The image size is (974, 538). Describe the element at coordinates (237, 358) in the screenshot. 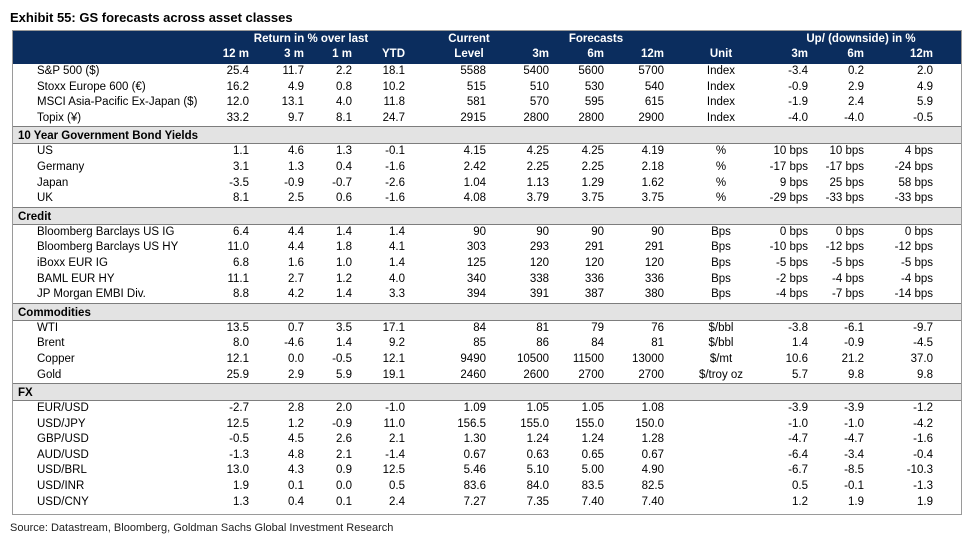

I see `cell-r12: 12.1` at that location.